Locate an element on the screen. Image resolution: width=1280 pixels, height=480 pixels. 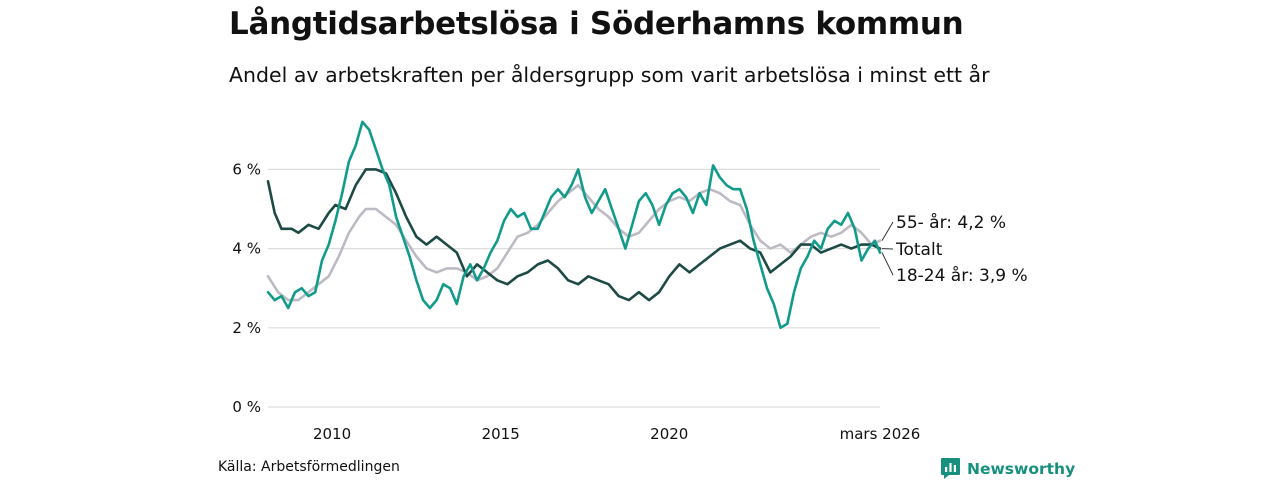
x-tick-label: 2020 is located at coordinates (669, 434).